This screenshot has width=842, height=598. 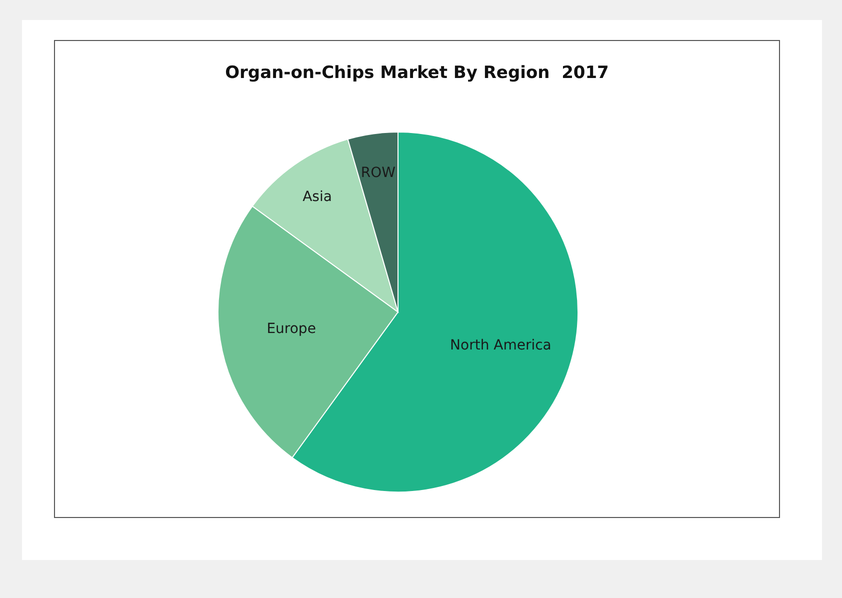 What do you see at coordinates (317, 197) in the screenshot?
I see `slice-label: Asia` at bounding box center [317, 197].